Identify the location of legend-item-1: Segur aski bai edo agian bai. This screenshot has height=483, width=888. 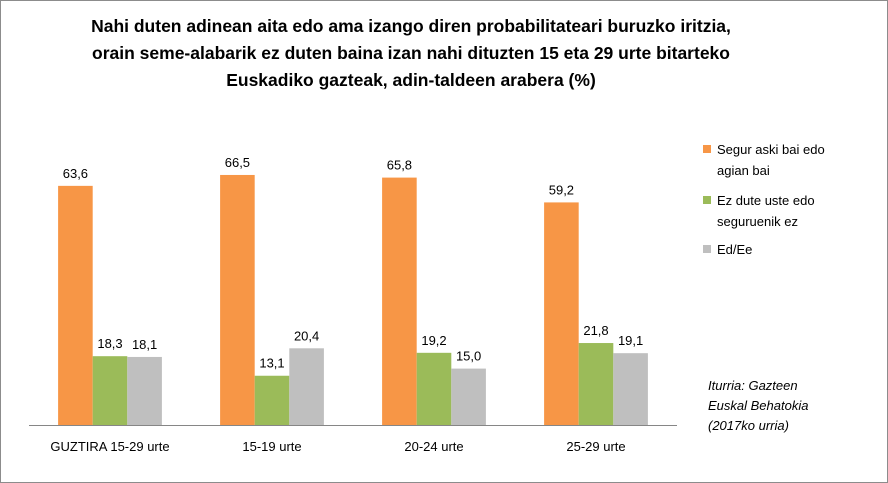
(764, 160).